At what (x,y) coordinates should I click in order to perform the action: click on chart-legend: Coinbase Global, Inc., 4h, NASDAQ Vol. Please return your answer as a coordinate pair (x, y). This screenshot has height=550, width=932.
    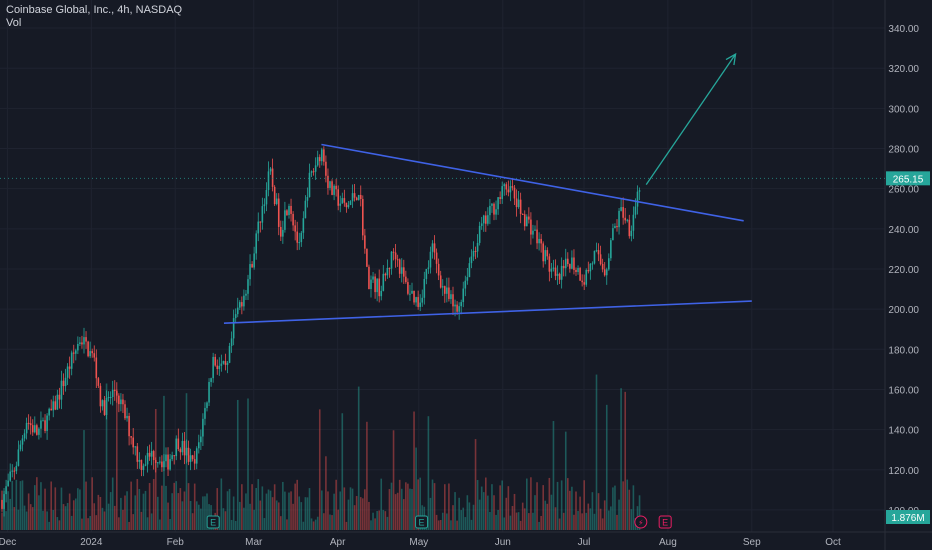
    Looking at the image, I should click on (94, 17).